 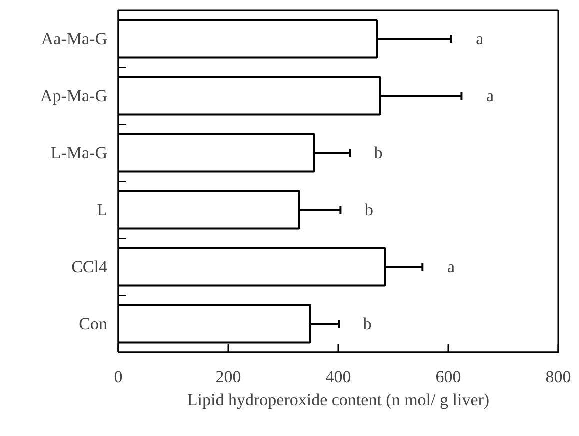 I want to click on x-tick-label: 800, so click(x=559, y=377).